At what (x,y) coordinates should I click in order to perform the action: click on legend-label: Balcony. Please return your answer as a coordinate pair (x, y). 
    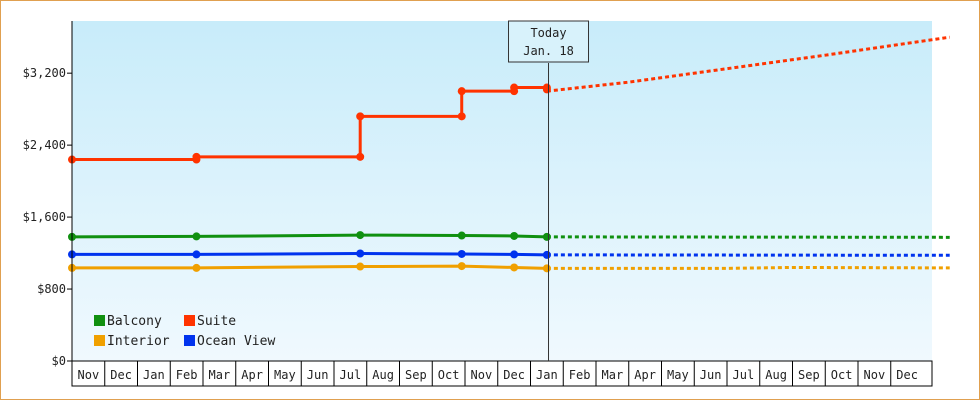
    Looking at the image, I should click on (134, 321).